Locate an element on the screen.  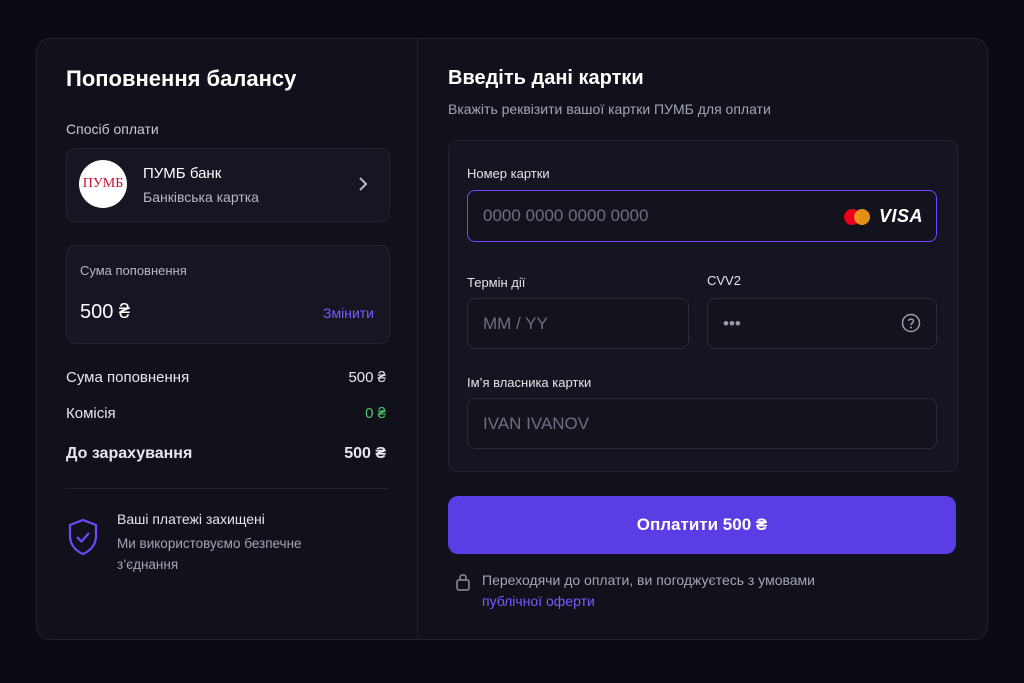
shield-icon is located at coordinates (83, 537).